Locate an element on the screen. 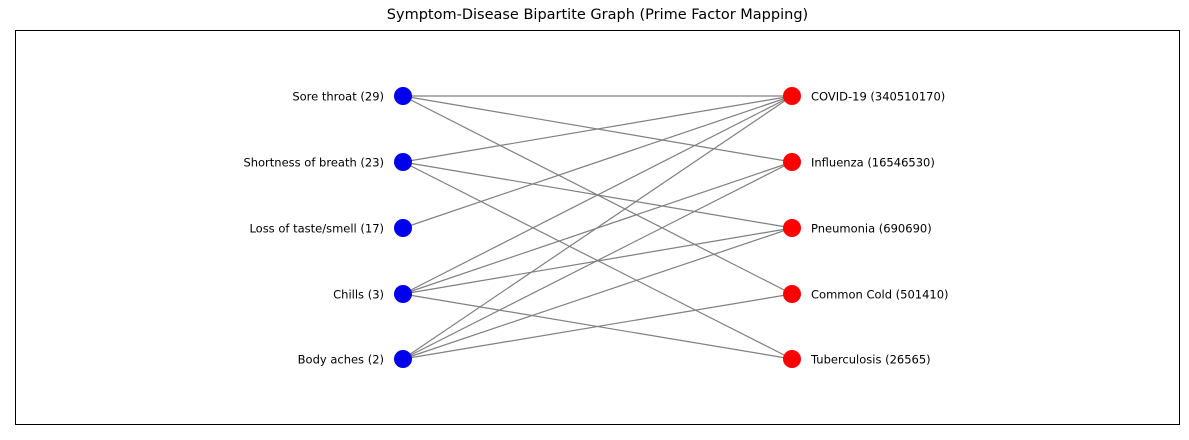 This screenshot has height=440, width=1189. label-influenza: Influenza (16546530) is located at coordinates (873, 163).